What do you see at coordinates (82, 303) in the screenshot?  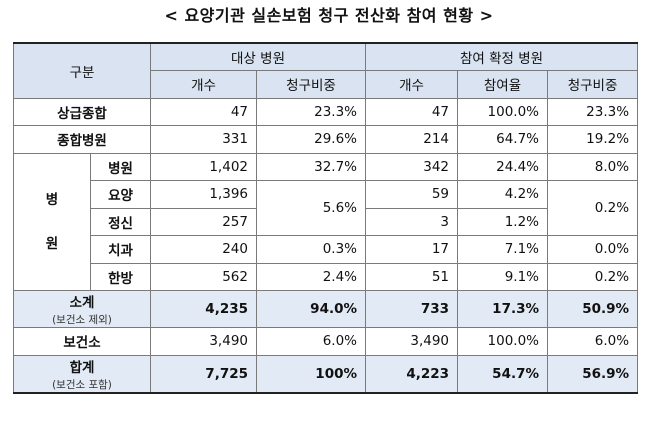 I see `row-label: 소계` at bounding box center [82, 303].